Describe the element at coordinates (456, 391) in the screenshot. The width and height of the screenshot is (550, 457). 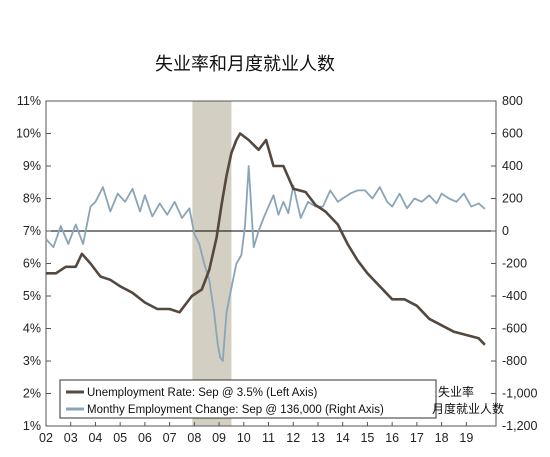
I see `side-label-unemployment: 失业率` at that location.